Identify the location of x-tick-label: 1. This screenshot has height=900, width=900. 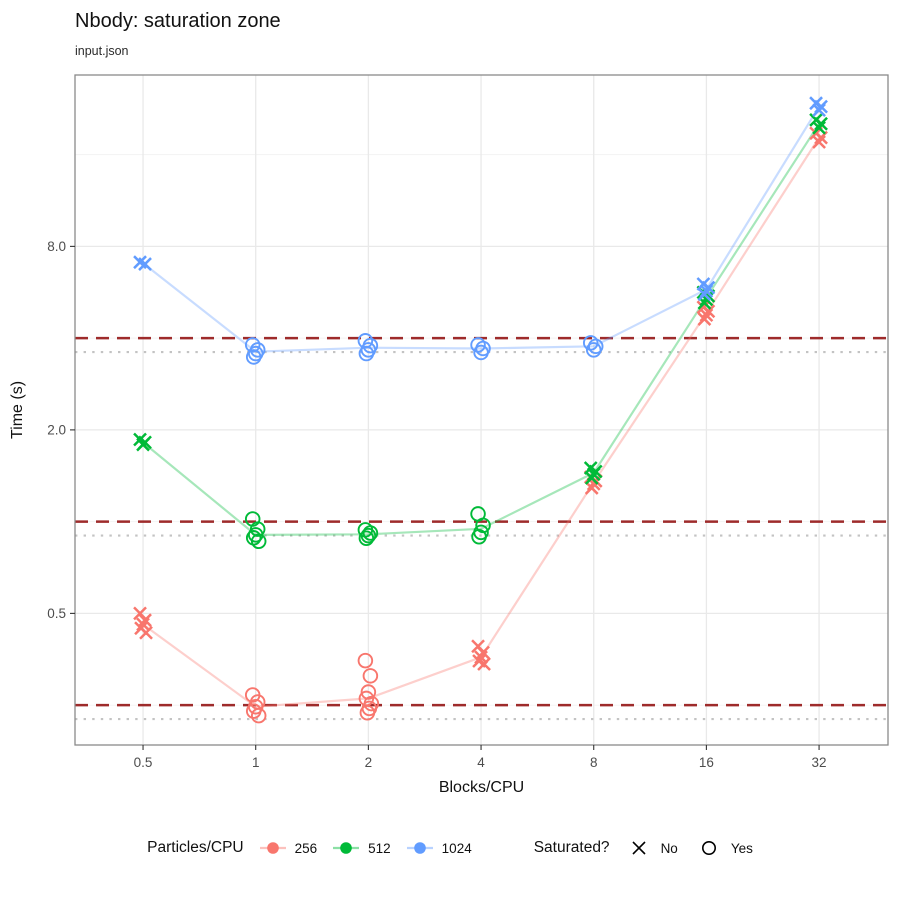
(256, 762).